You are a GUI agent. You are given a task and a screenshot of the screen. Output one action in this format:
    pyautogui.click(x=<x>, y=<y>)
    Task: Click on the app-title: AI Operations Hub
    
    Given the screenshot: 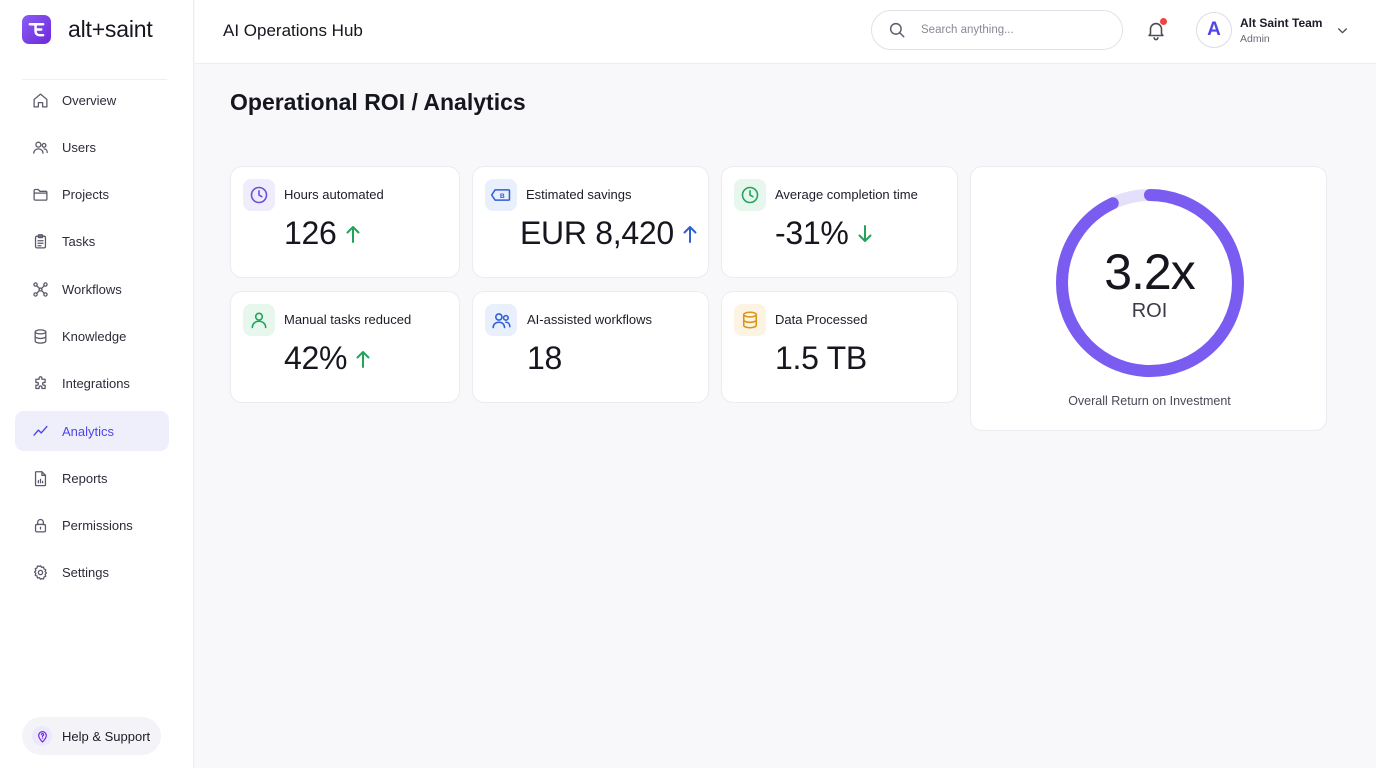 What is the action you would take?
    pyautogui.click(x=293, y=30)
    